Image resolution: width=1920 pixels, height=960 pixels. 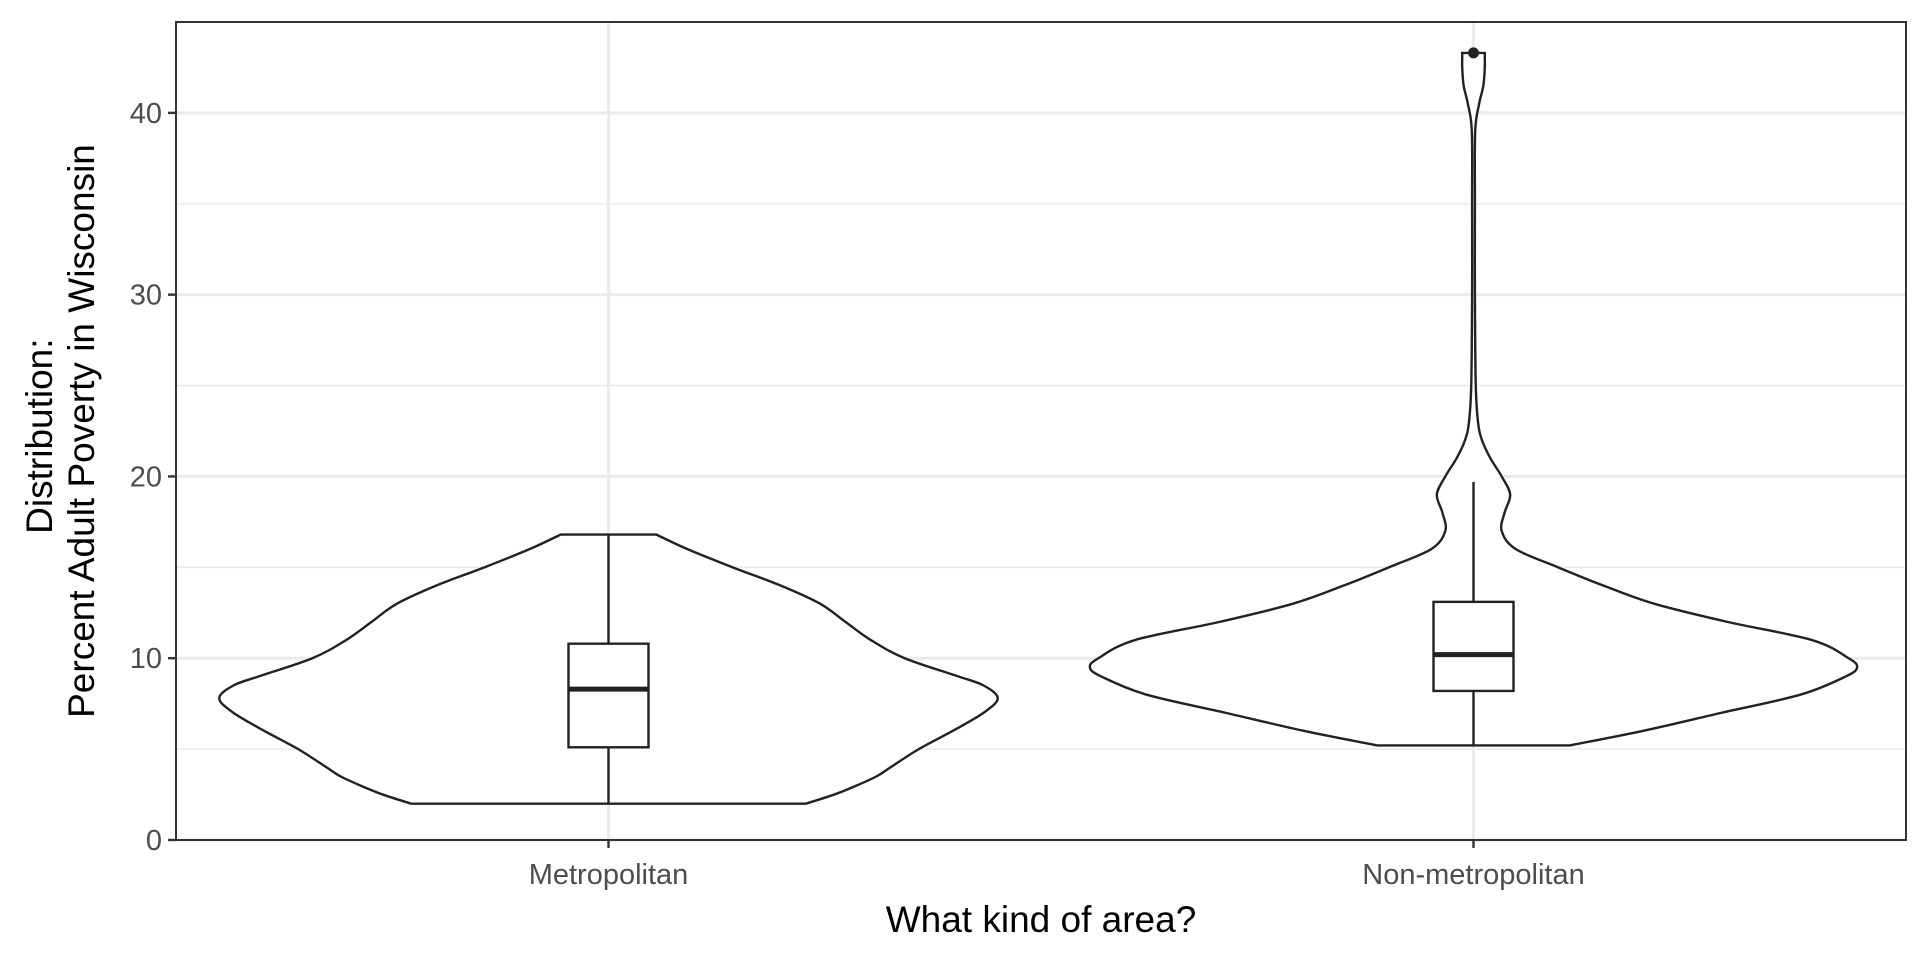 I want to click on y-axis-title-line-2: Percent Adult Poverty in Wisconsin, so click(x=81, y=431).